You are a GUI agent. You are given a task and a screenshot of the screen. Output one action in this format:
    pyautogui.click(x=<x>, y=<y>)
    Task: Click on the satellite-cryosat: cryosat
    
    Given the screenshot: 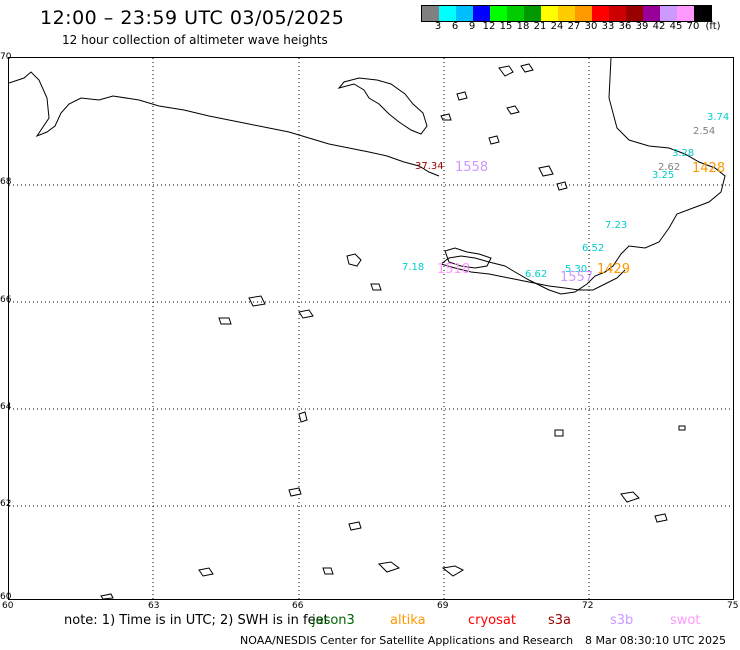 What is the action you would take?
    pyautogui.click(x=492, y=620)
    